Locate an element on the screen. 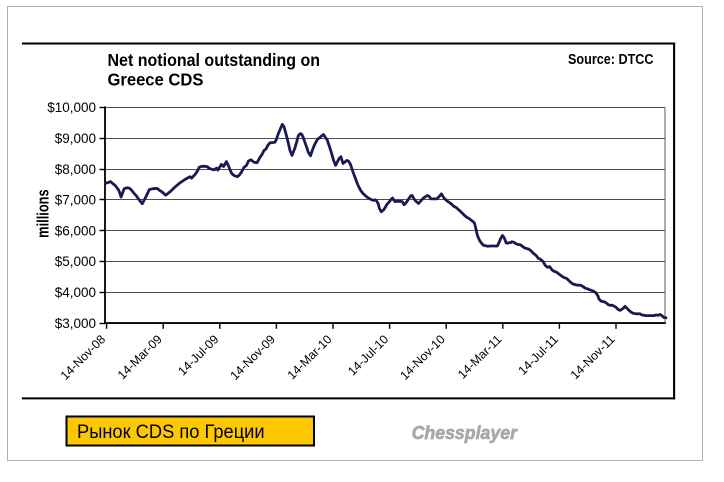 The image size is (724, 482). svg-text: $4,000 is located at coordinates (75, 292).